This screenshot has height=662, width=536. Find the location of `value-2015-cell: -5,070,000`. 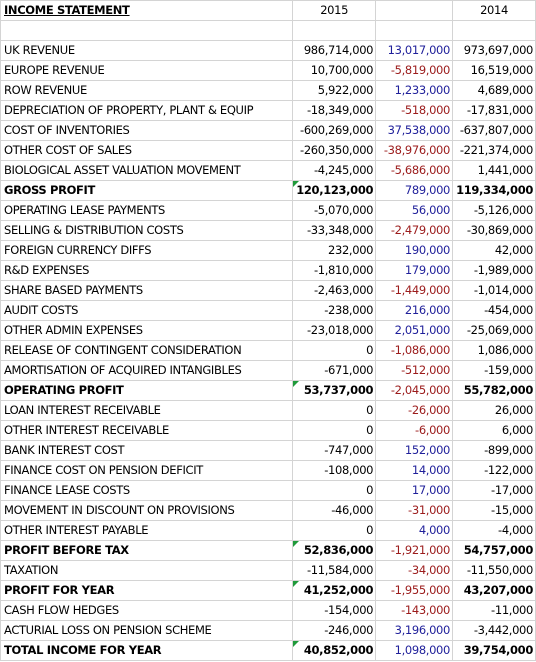

value-2015-cell: -5,070,000 is located at coordinates (334, 210).